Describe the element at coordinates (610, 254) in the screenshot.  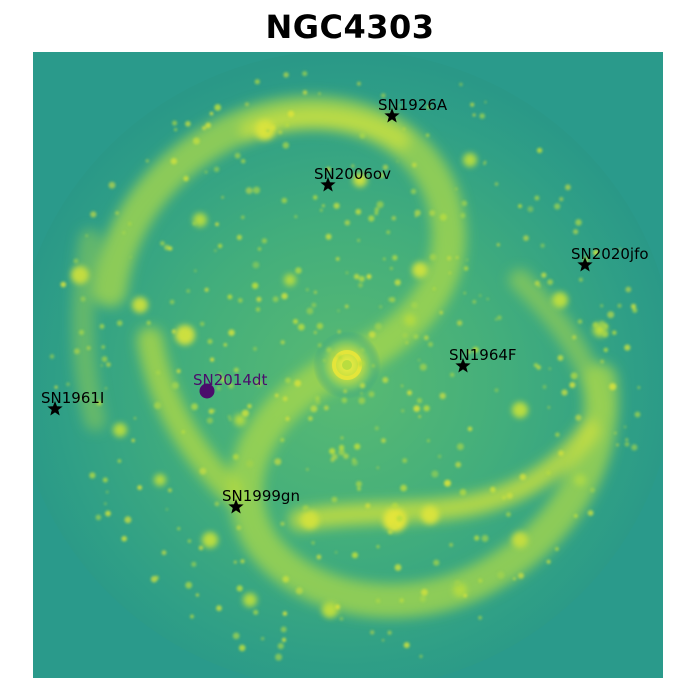
I see `sn-label: SN2020jfo` at that location.